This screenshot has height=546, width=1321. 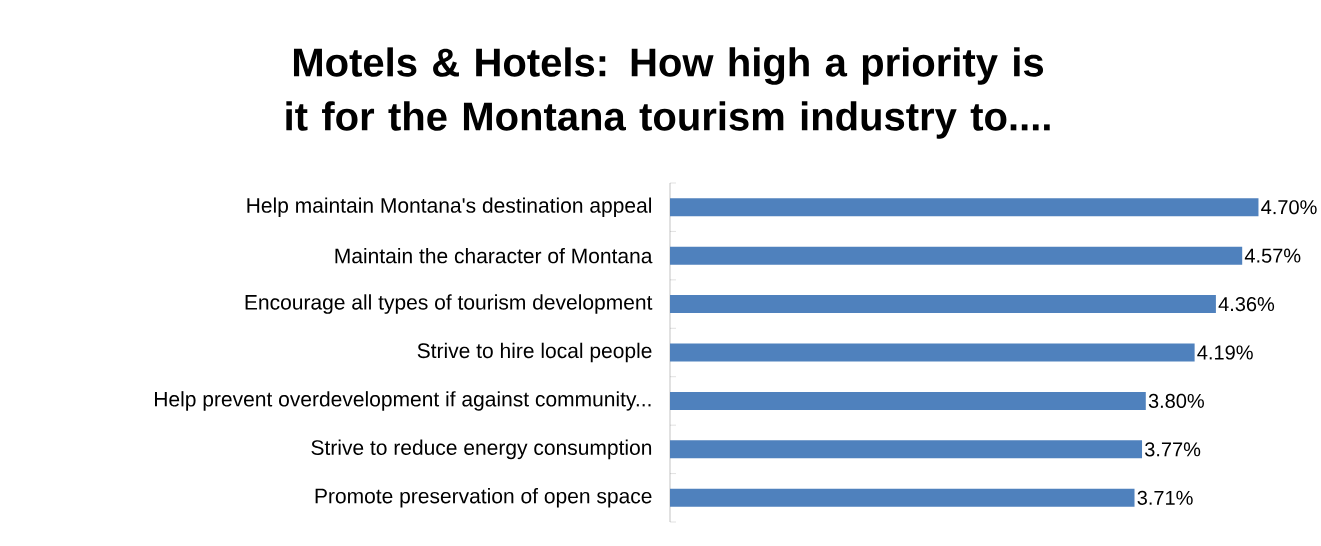 What do you see at coordinates (1289, 207) in the screenshot?
I see `data-label: 4.70%` at bounding box center [1289, 207].